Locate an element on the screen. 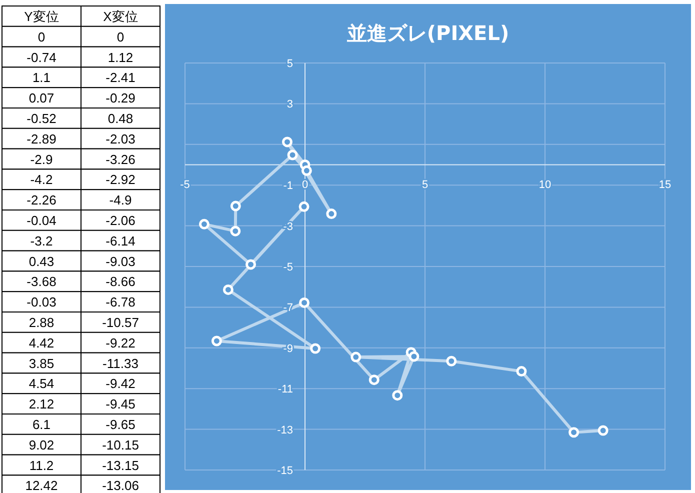  x-tick-label: 5 is located at coordinates (425, 184).